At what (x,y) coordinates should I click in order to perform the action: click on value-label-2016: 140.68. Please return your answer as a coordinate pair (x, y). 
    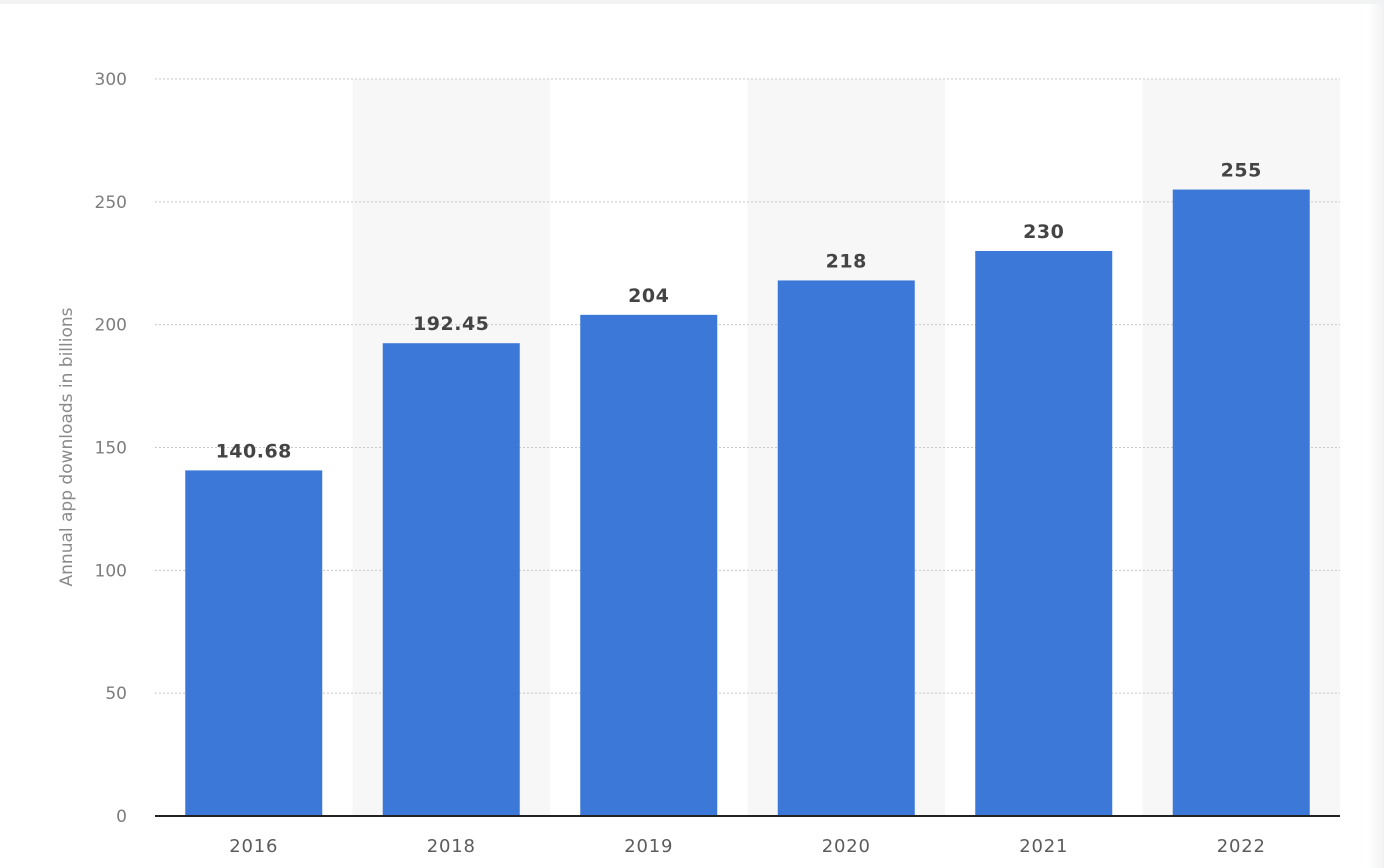
    Looking at the image, I should click on (254, 451).